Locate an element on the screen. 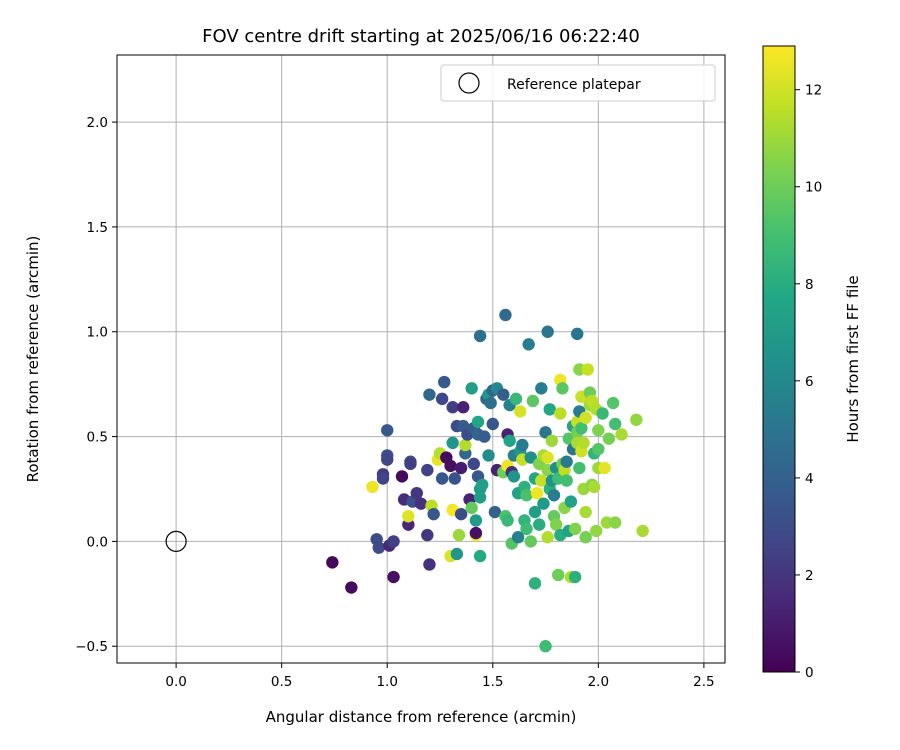  legend-marker is located at coordinates (469, 83).